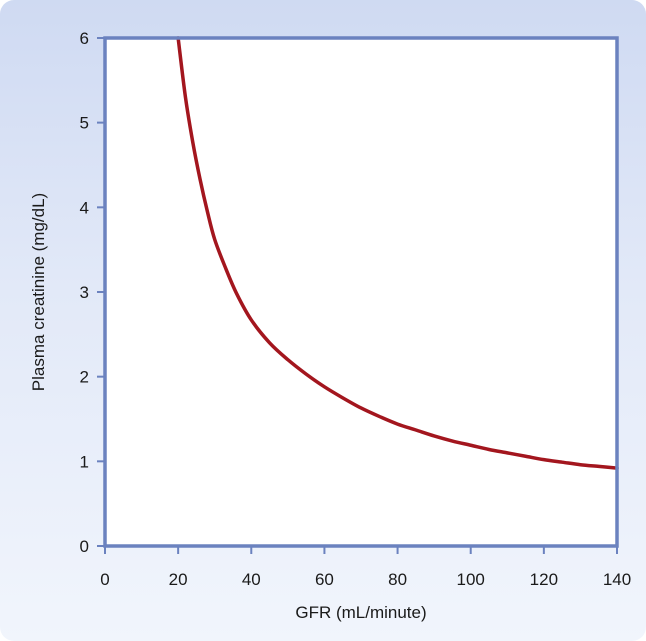 Image resolution: width=646 pixels, height=641 pixels. What do you see at coordinates (92, 292) in the screenshot?
I see `y-axis-ticks: 0 1 2 3 4 5 6` at bounding box center [92, 292].